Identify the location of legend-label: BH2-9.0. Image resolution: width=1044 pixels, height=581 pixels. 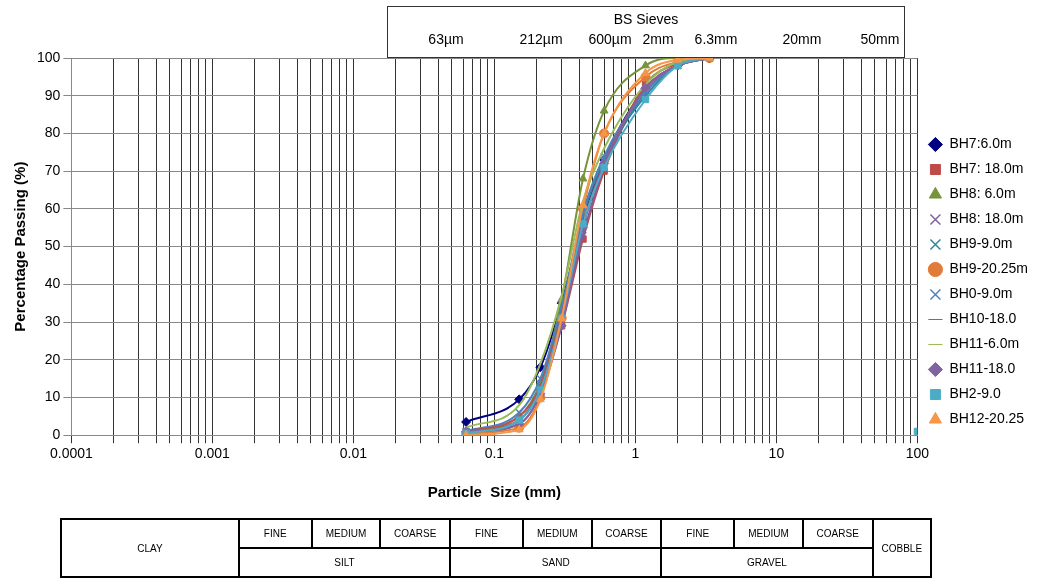
(975, 393).